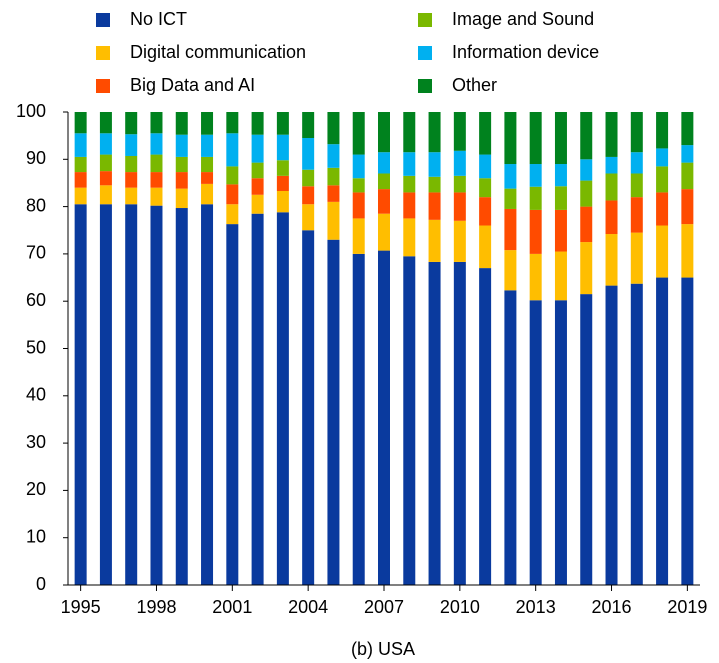 This screenshot has height=663, width=719. I want to click on legend-label: Big Data and AI, so click(192, 85).